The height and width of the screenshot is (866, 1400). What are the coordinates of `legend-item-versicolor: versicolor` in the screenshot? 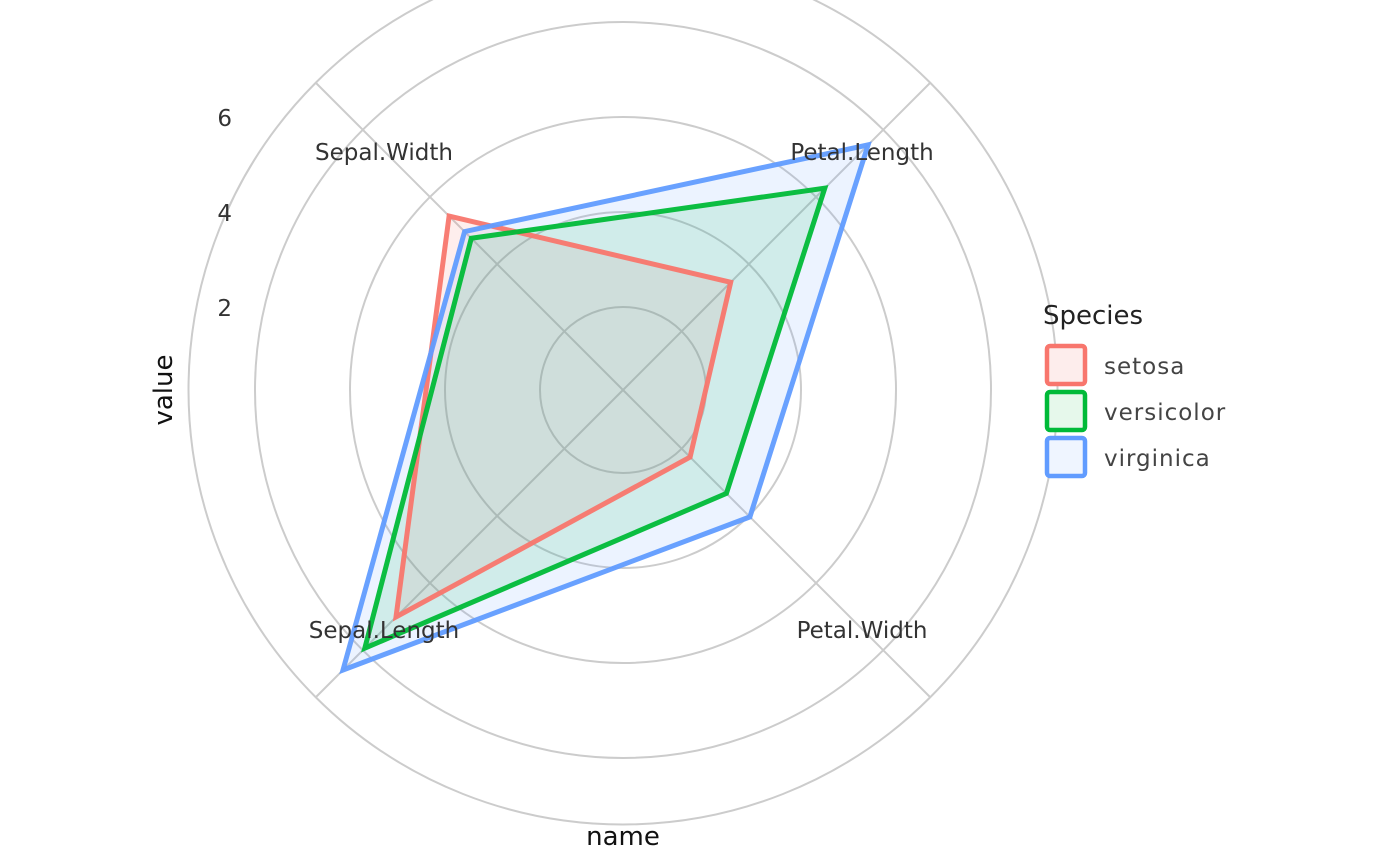 It's located at (1135, 411).